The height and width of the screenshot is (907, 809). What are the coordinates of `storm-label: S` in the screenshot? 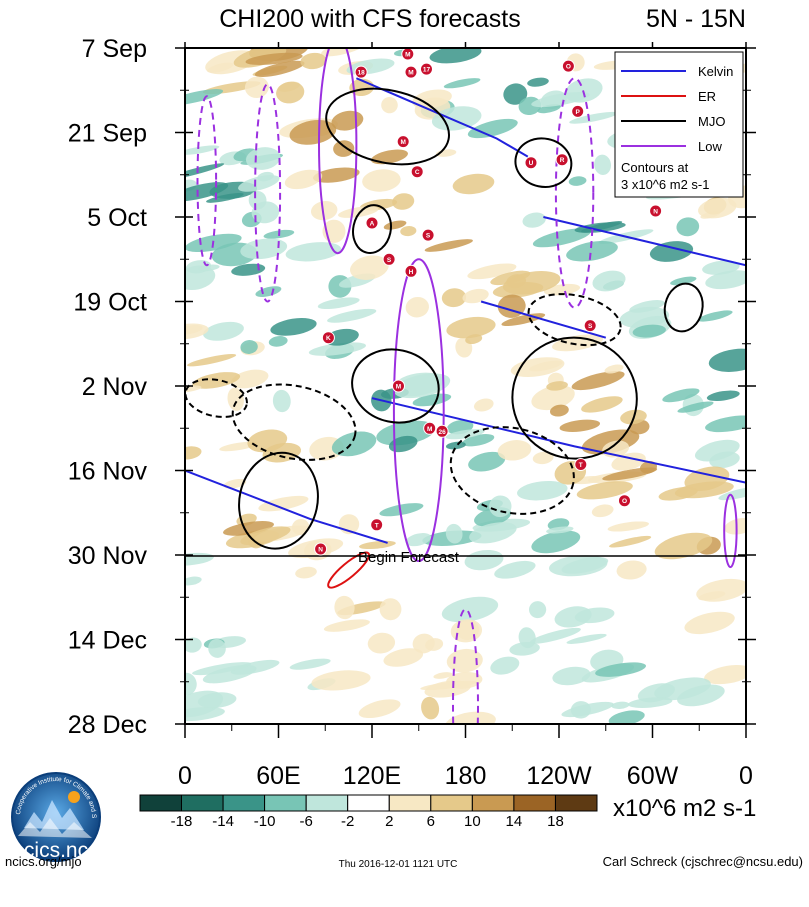 It's located at (389, 260).